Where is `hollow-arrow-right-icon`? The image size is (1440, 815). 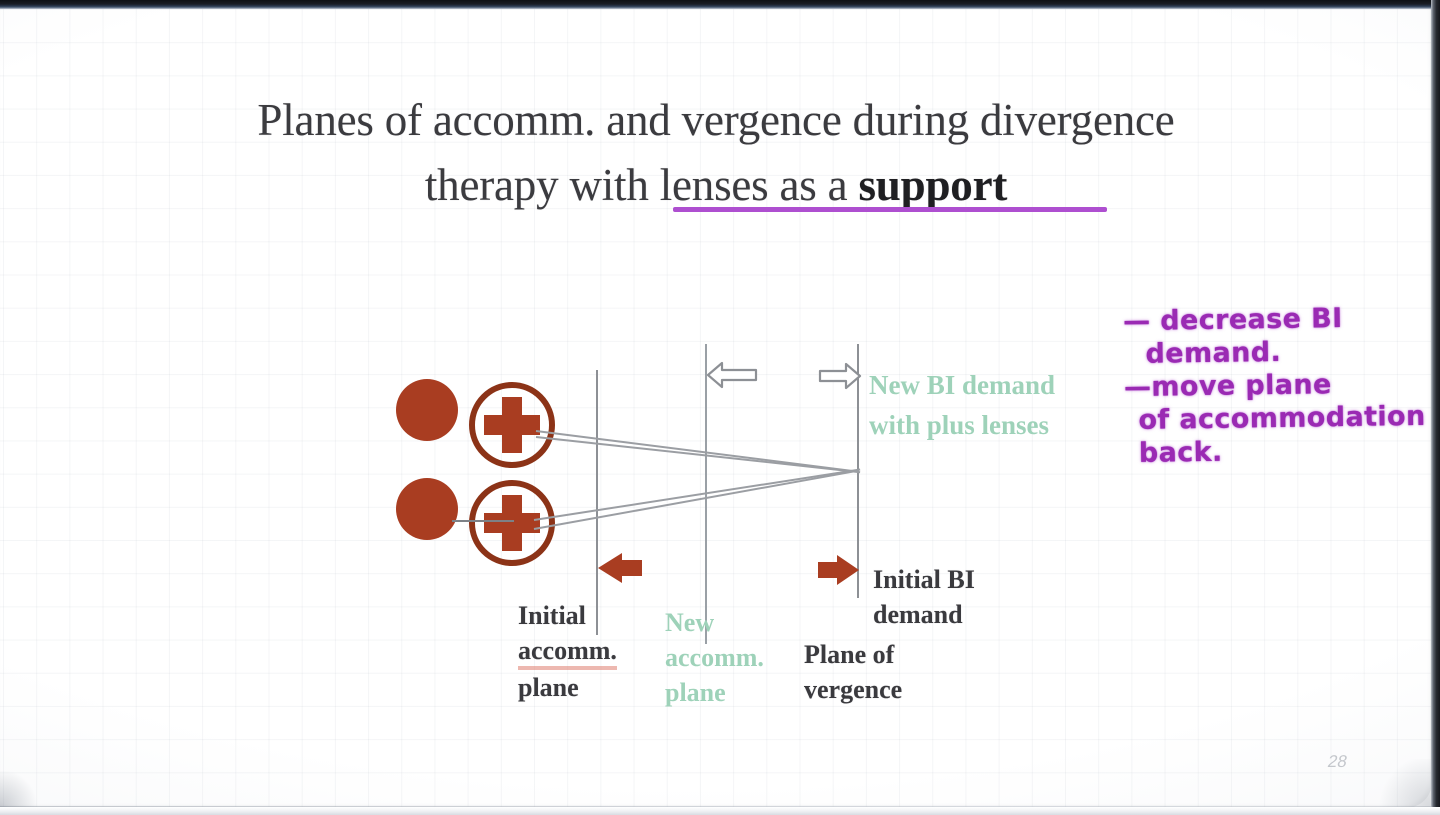 hollow-arrow-right-icon is located at coordinates (840, 378).